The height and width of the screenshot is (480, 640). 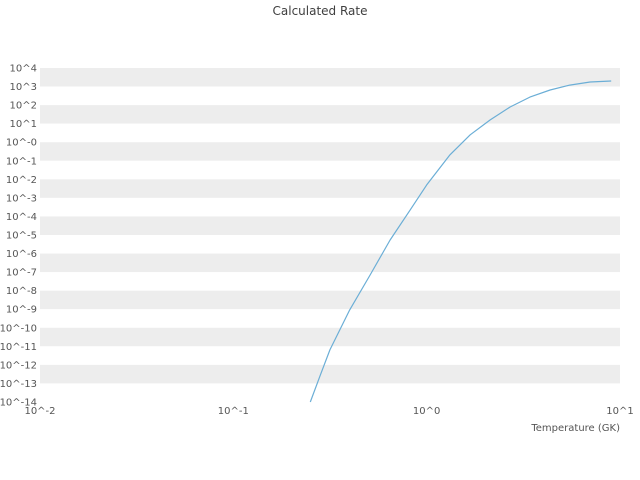 I want to click on y-tick-label: 10^-13, so click(x=18, y=384).